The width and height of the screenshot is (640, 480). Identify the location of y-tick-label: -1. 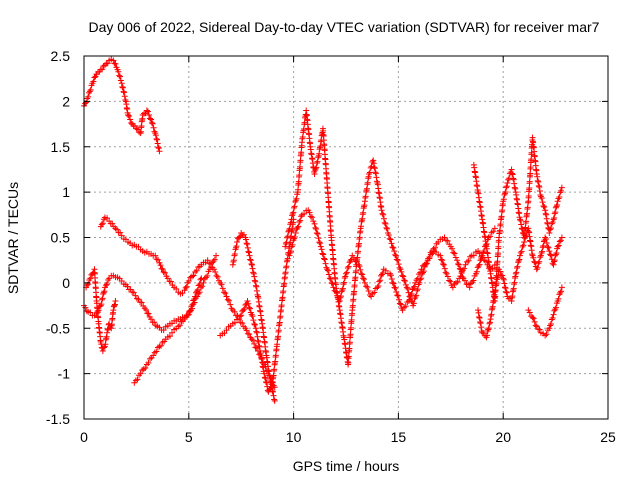
(64, 374).